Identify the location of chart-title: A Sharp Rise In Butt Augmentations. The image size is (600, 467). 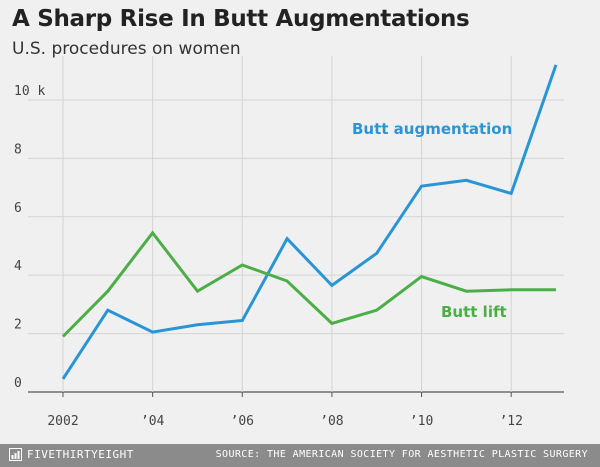
(241, 19).